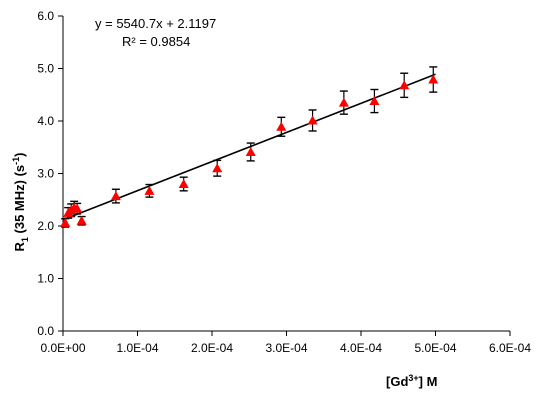  Describe the element at coordinates (156, 41) in the screenshot. I see `r-squared-label: R² = 0.9854` at that location.